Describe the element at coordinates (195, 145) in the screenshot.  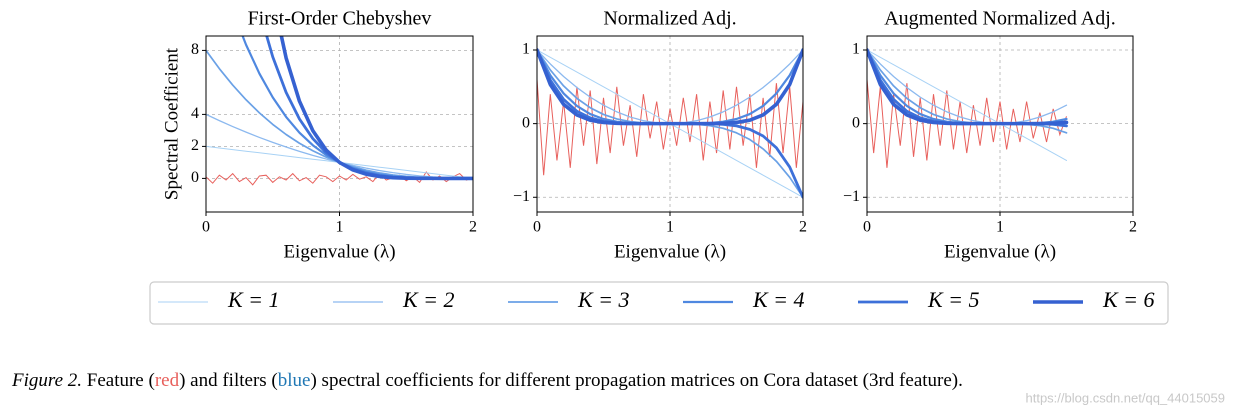
I see `y-tick-label: 2` at that location.